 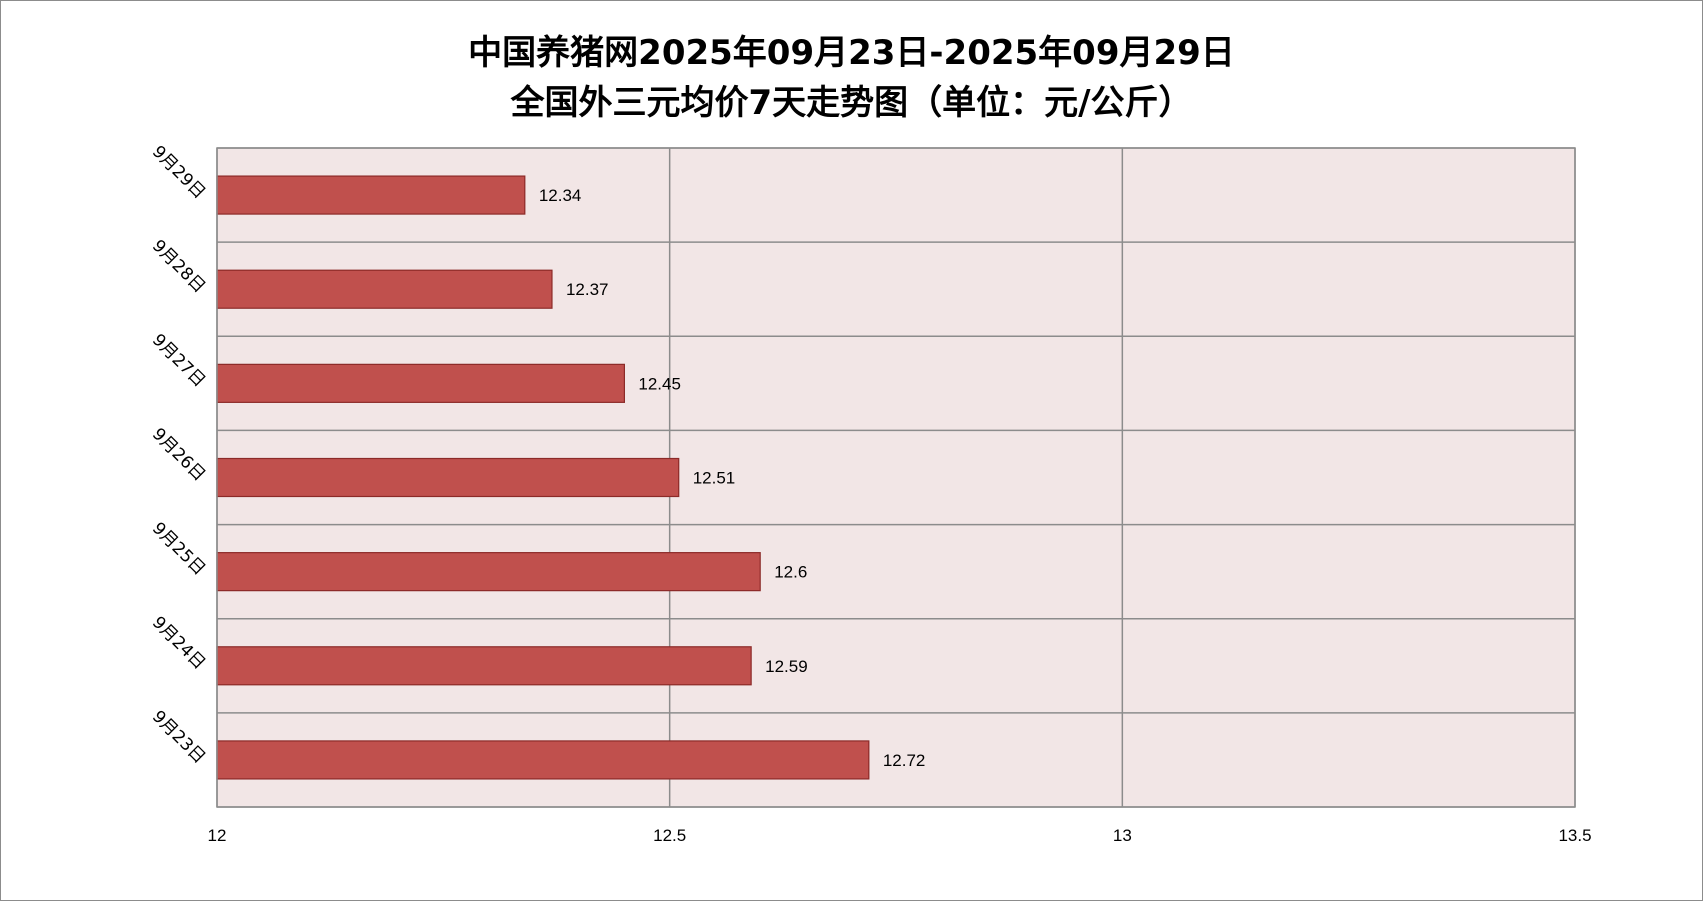 What do you see at coordinates (851, 53) in the screenshot?
I see `chart-title-line-1: 中国养猪网2025年09月23日-2025年09月29日` at bounding box center [851, 53].